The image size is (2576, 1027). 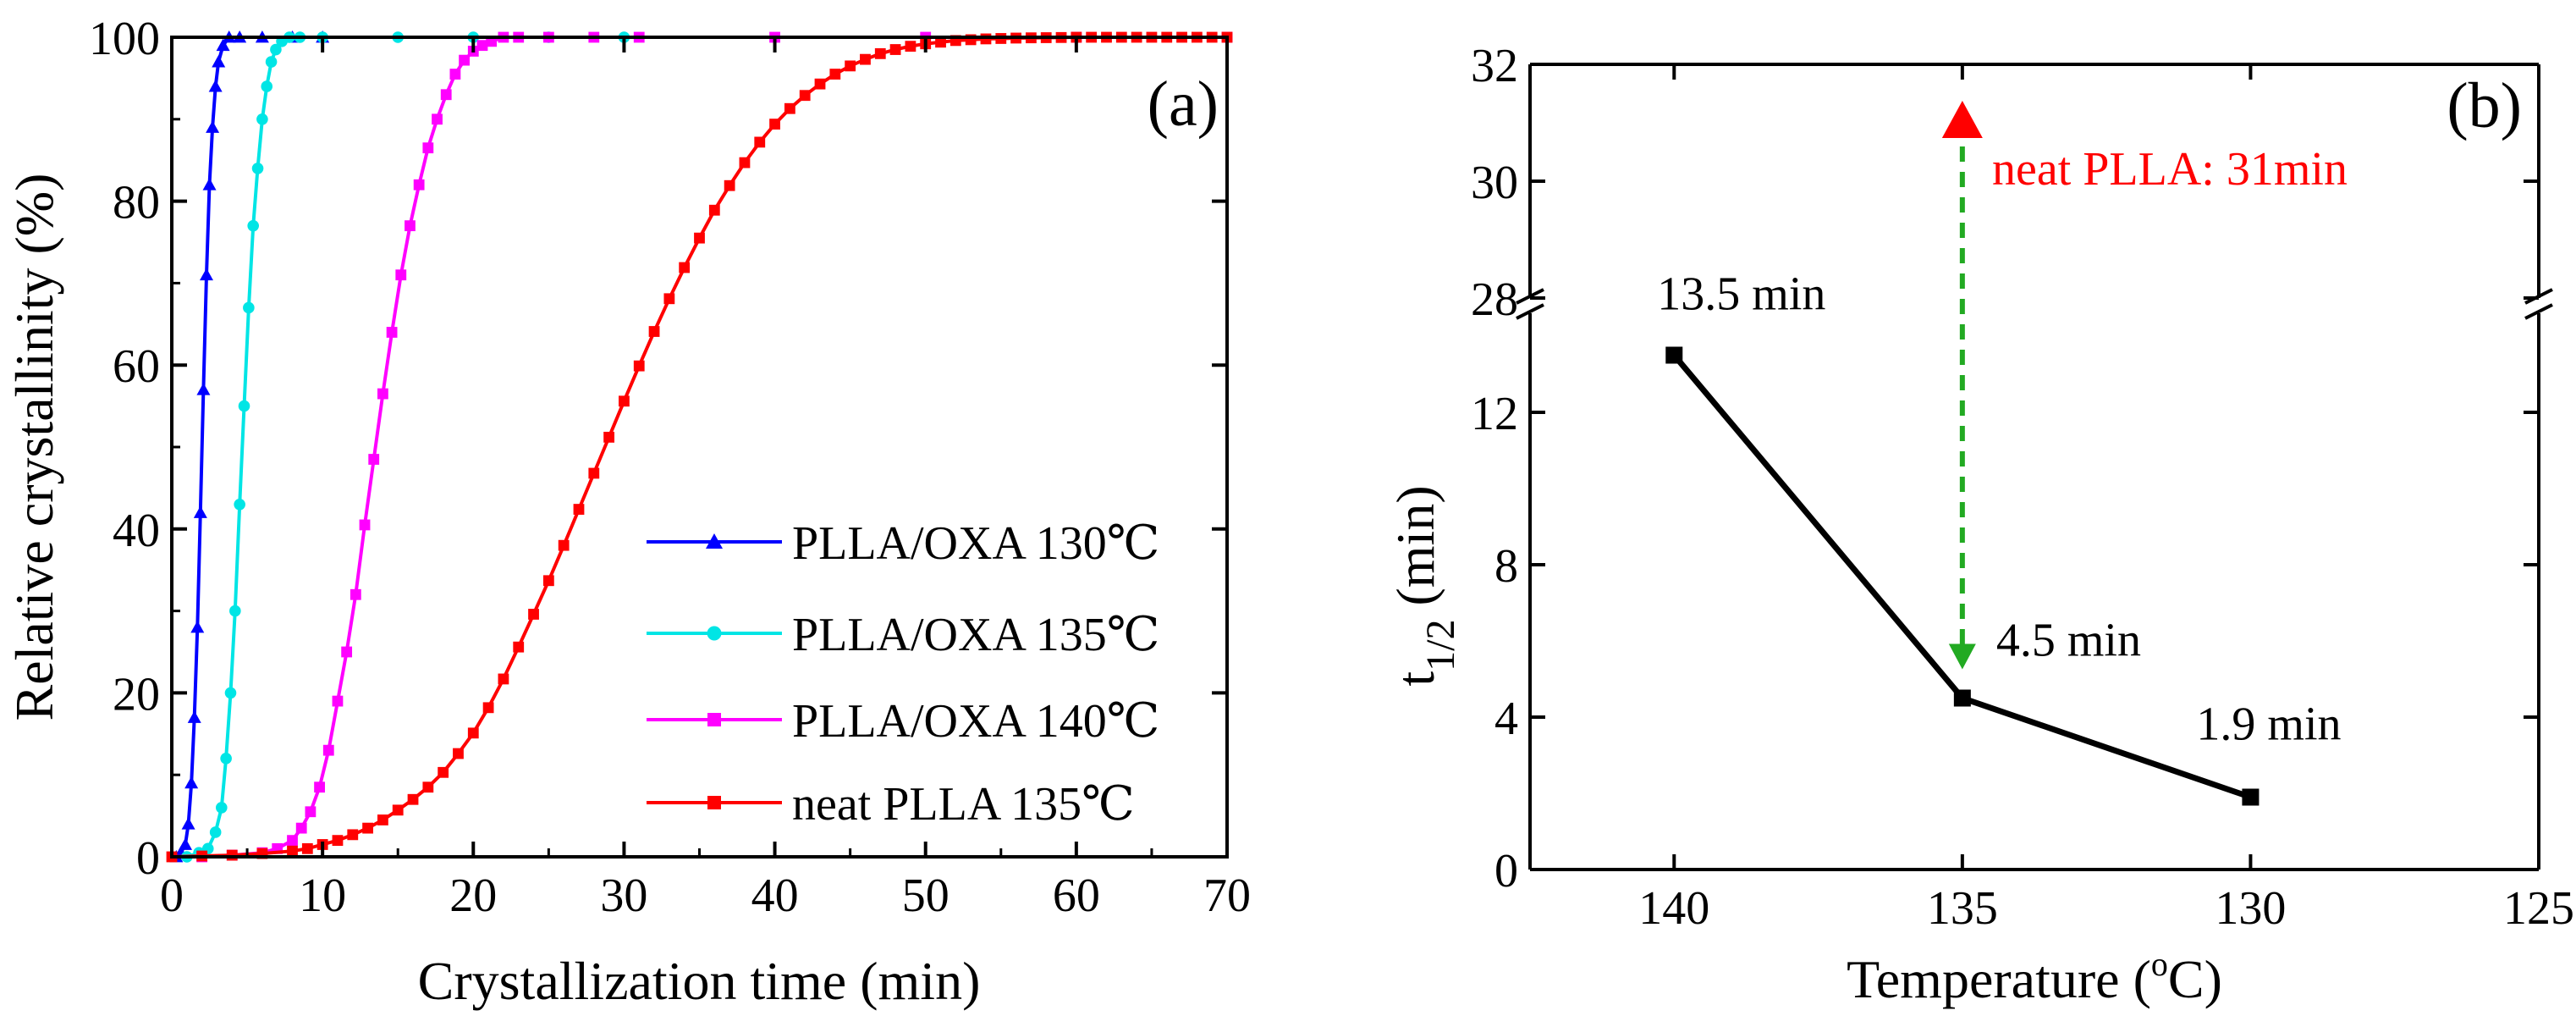 I want to click on panel-a-x-tick-label: 20, so click(x=473, y=896).